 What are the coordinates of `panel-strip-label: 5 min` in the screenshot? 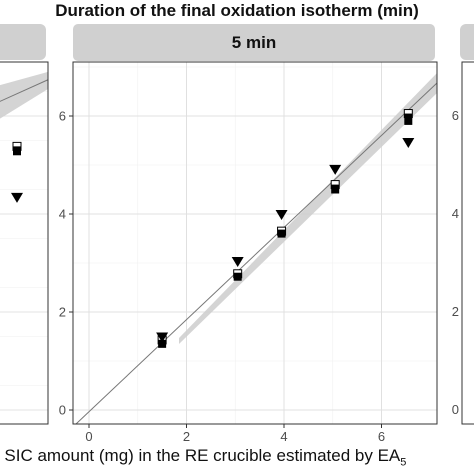 It's located at (254, 42).